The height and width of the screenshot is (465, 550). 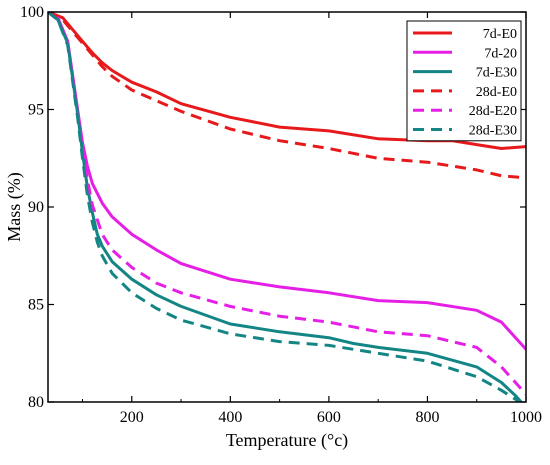 I want to click on y-tick-label: 95, so click(x=36, y=110).